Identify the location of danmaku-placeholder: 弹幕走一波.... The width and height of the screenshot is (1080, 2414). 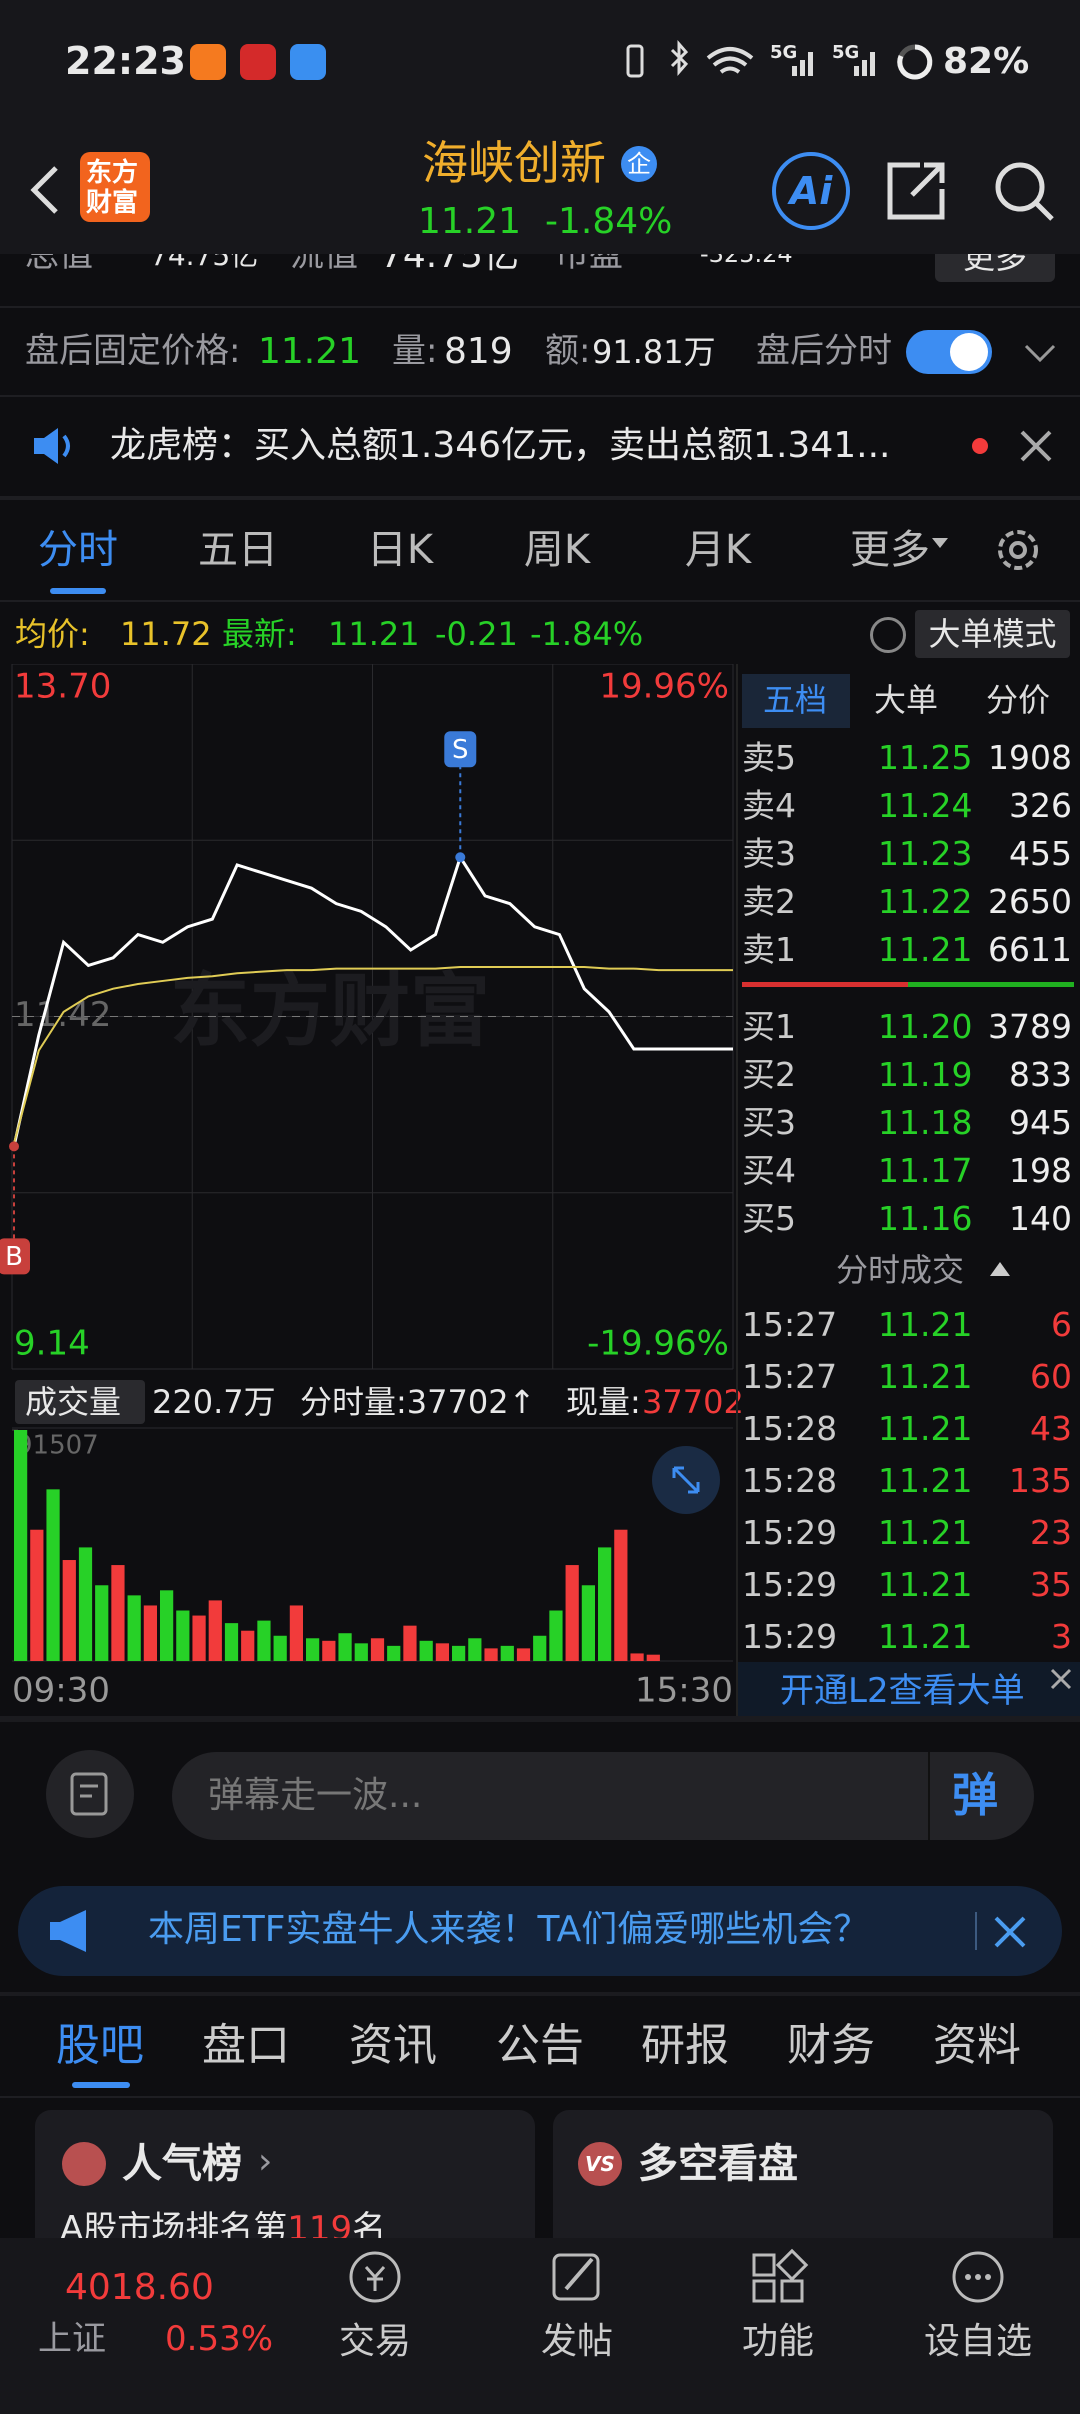
(315, 1795).